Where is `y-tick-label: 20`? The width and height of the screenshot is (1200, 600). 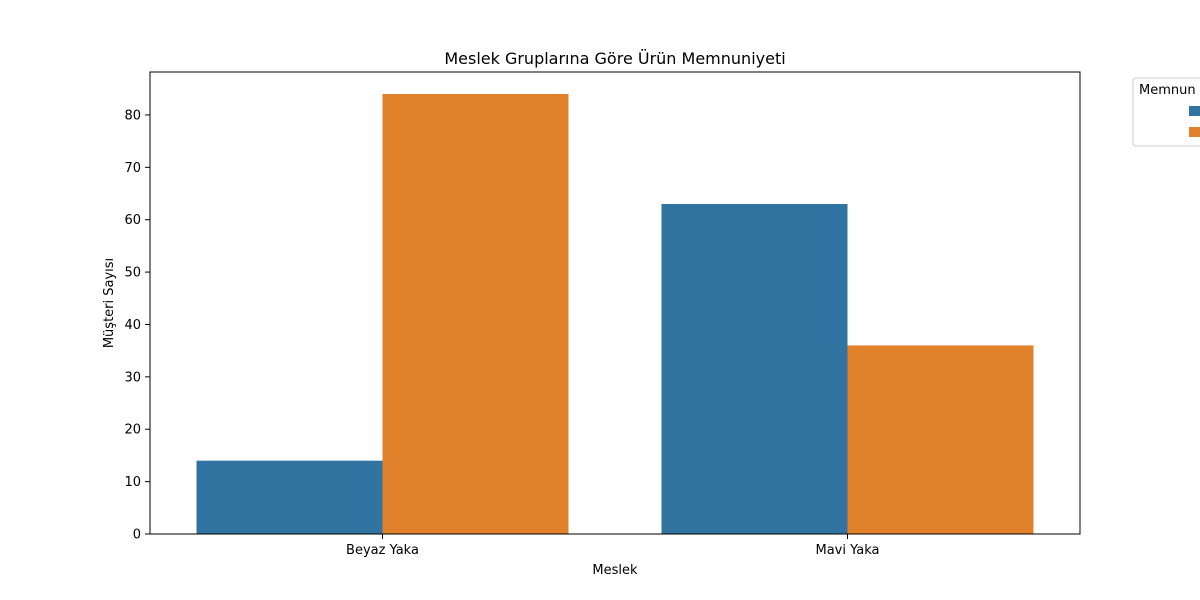
y-tick-label: 20 is located at coordinates (132, 430).